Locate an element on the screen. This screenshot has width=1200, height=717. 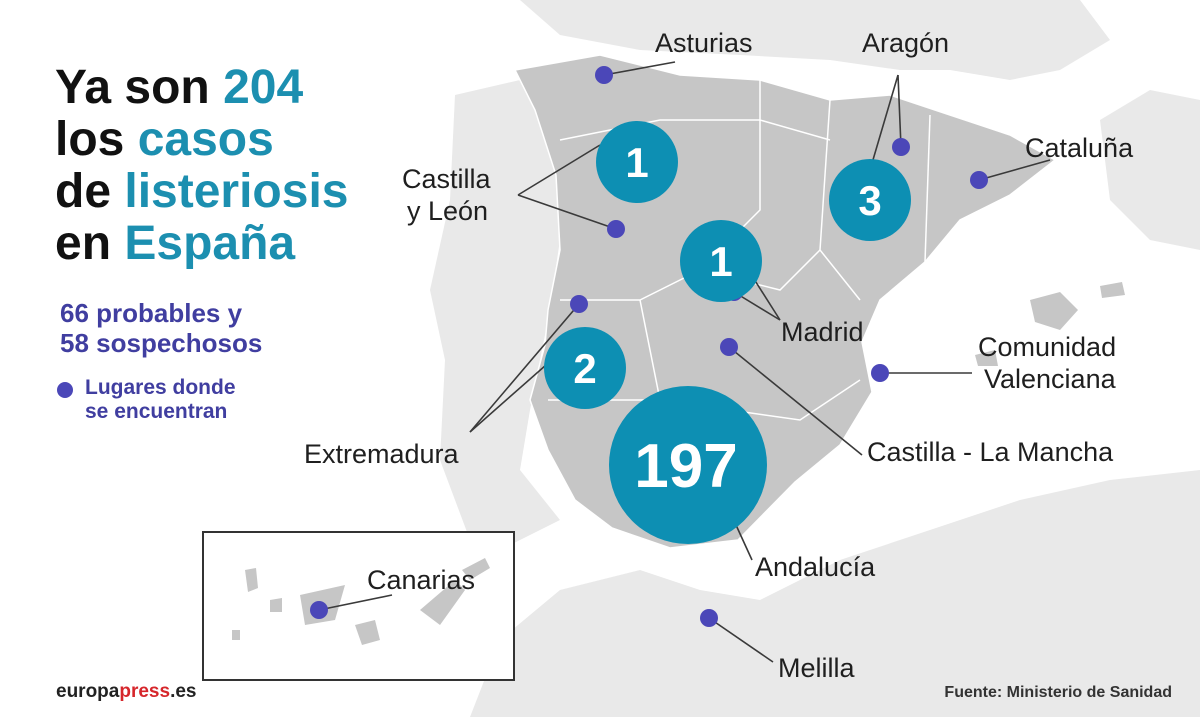
headline-highlight: listeriosis is located at coordinates (236, 191).